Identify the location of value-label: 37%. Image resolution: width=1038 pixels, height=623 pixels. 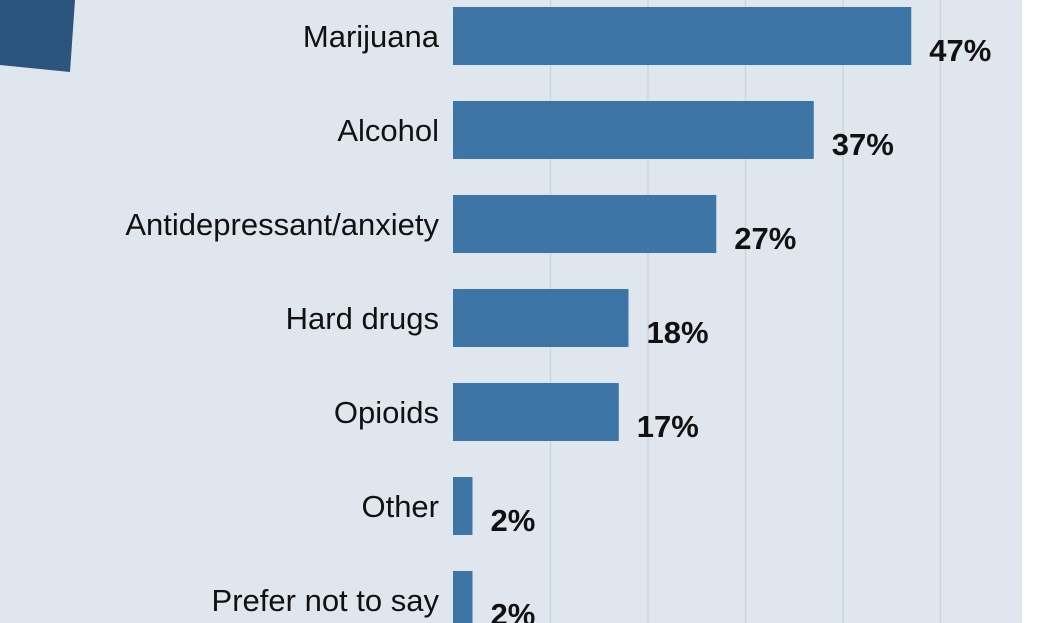
(863, 144).